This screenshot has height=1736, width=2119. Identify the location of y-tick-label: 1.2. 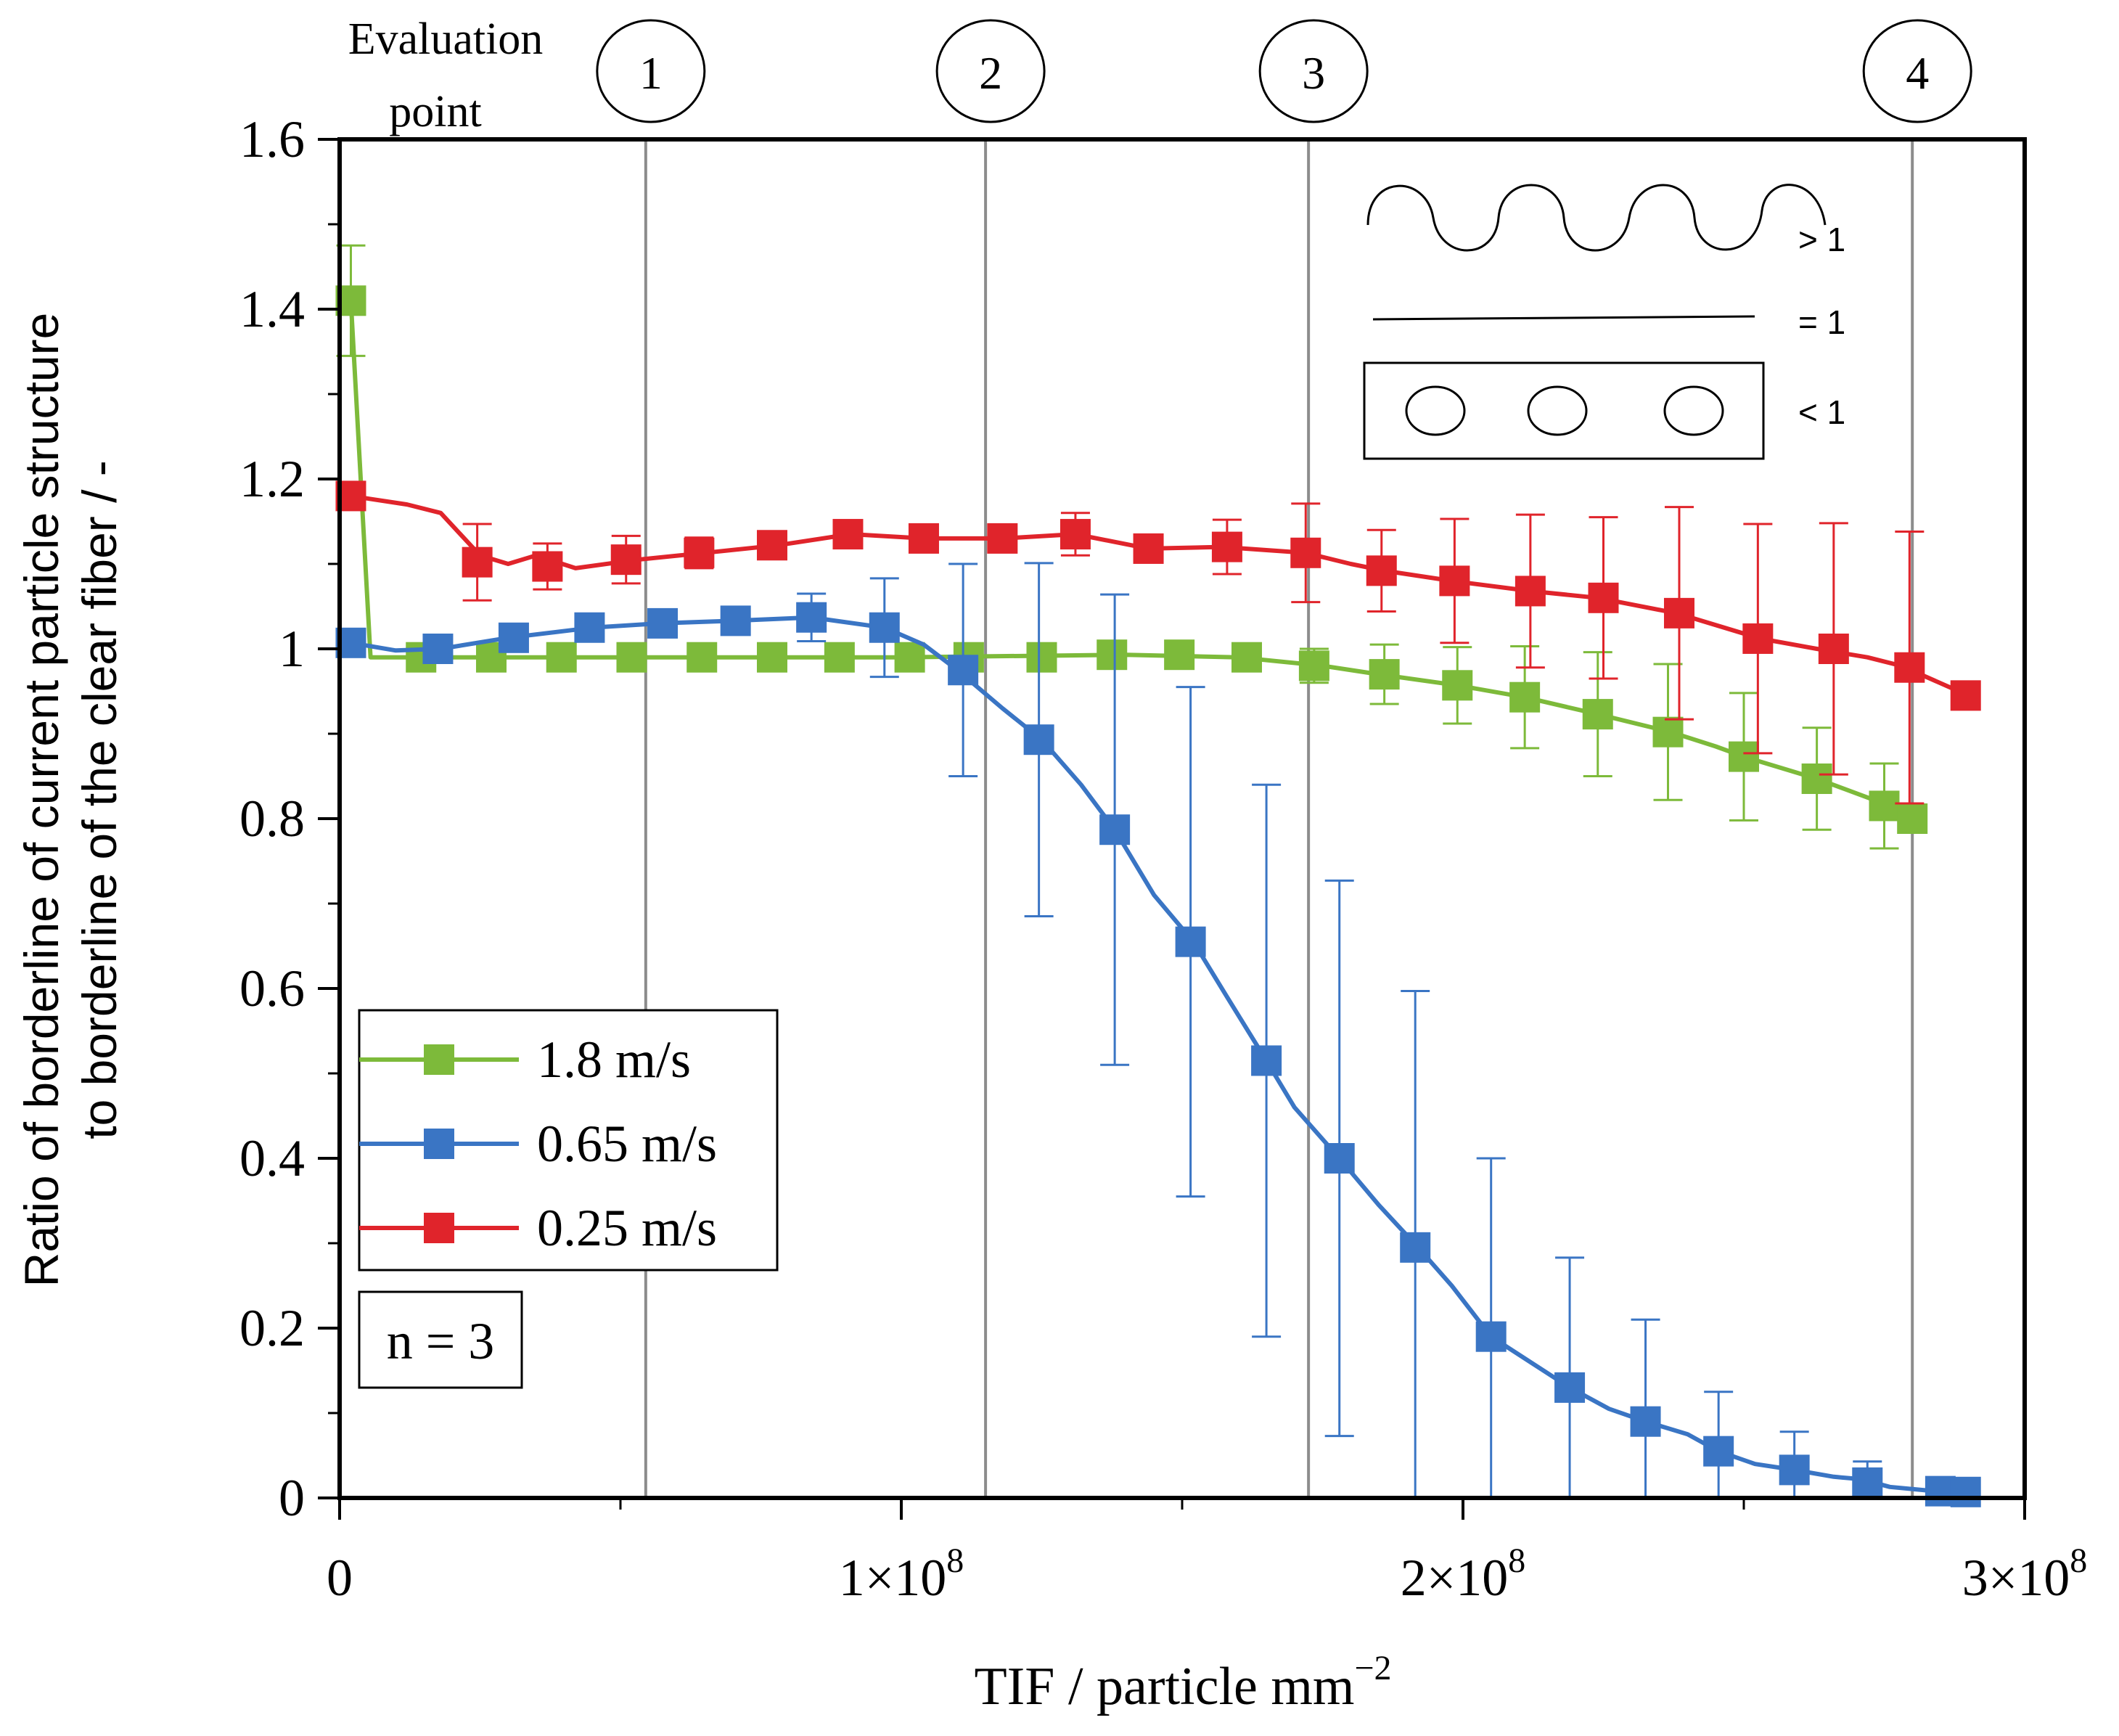
(272, 479).